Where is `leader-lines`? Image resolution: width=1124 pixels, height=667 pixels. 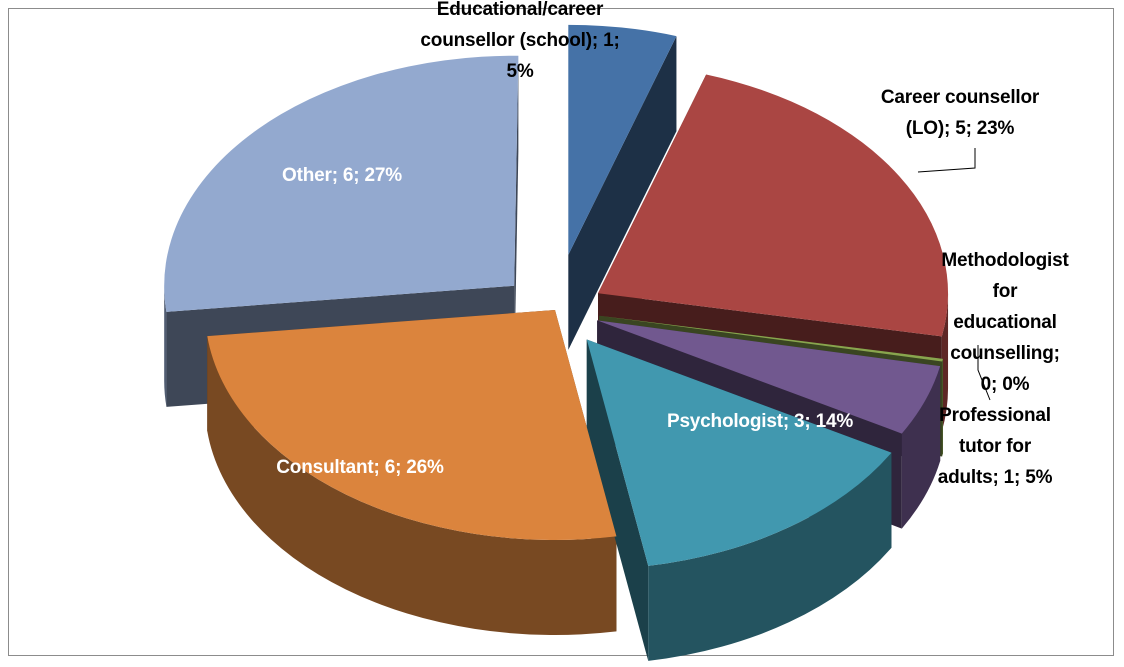
leader-lines is located at coordinates (954, 274).